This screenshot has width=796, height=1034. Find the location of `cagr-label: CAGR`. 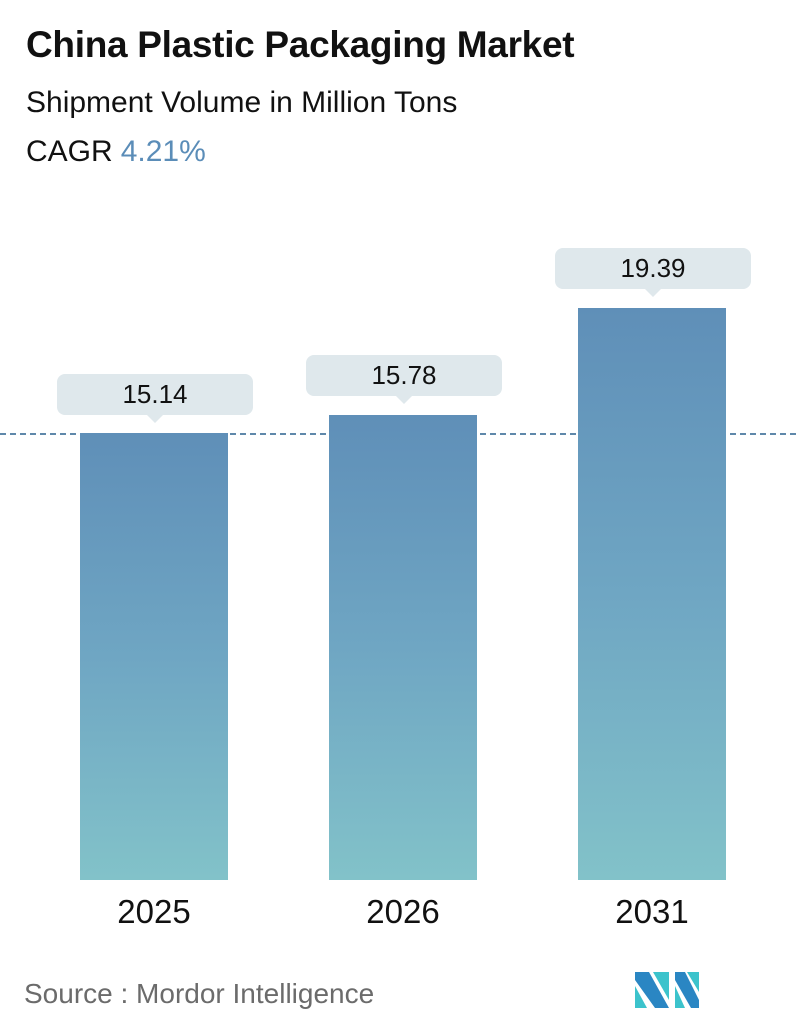

cagr-label: CAGR is located at coordinates (69, 151).